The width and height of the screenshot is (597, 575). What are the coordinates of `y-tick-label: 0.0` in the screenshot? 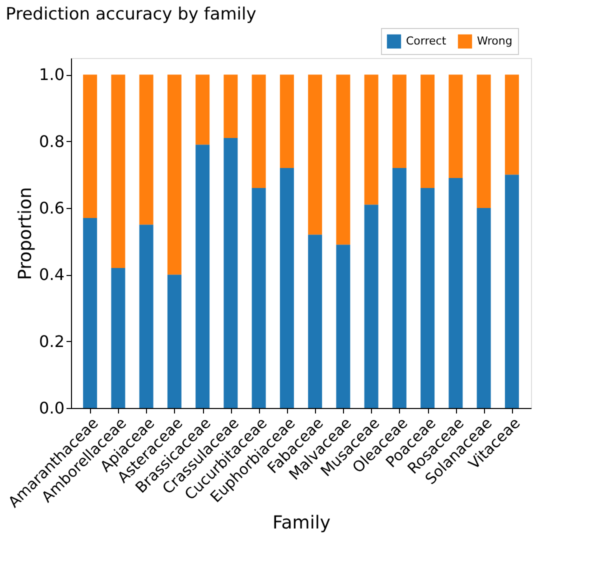 It's located at (51, 408).